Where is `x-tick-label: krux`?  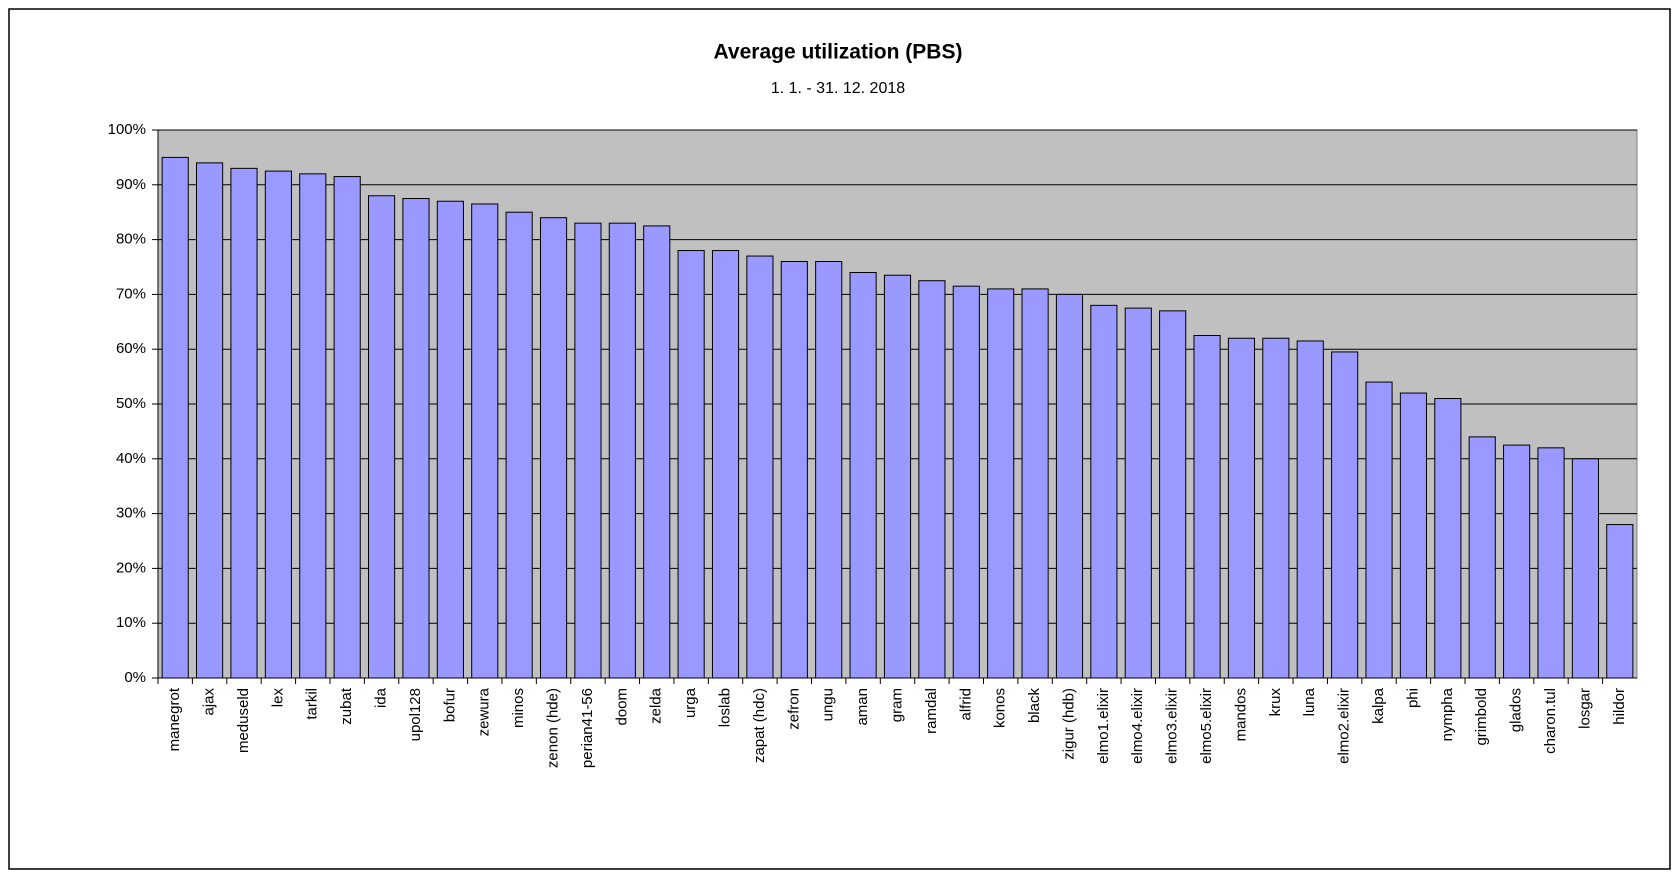
x-tick-label: krux is located at coordinates (1275, 702).